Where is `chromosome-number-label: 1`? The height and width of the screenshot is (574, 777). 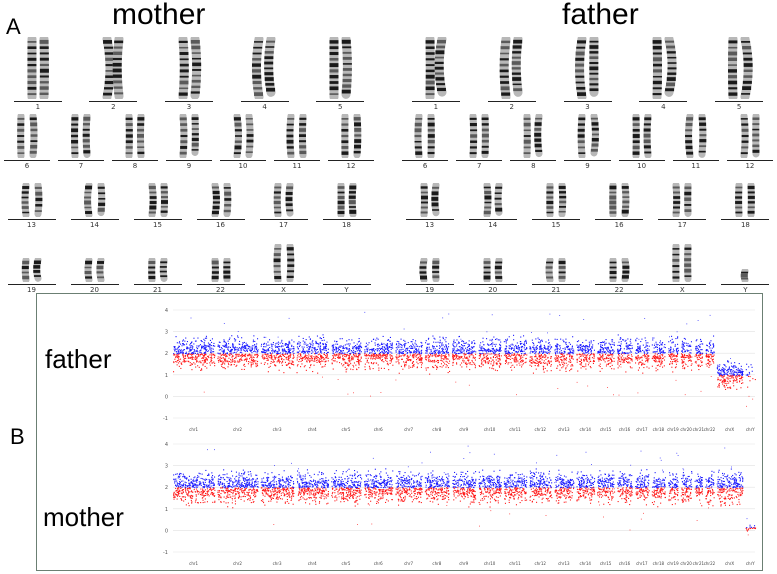 chromosome-number-label: 1 is located at coordinates (436, 107).